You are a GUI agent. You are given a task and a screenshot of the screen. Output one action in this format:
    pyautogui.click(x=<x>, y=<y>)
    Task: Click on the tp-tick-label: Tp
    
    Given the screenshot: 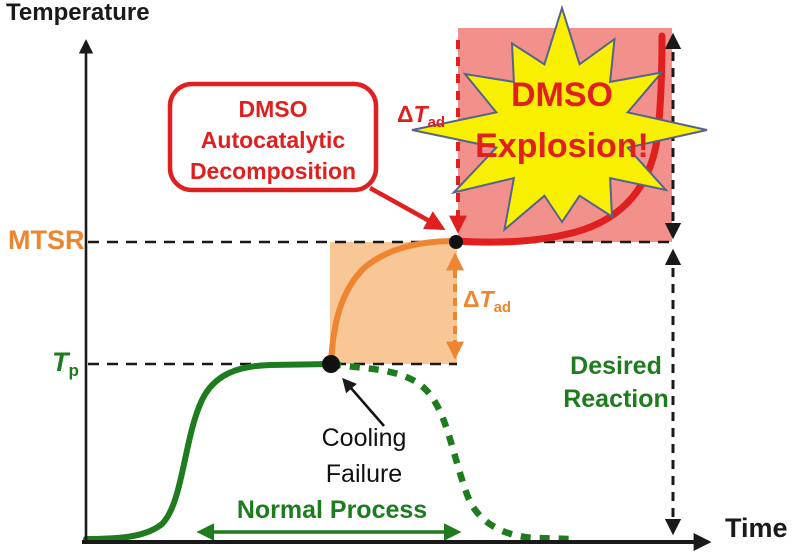 What is the action you would take?
    pyautogui.click(x=65, y=364)
    